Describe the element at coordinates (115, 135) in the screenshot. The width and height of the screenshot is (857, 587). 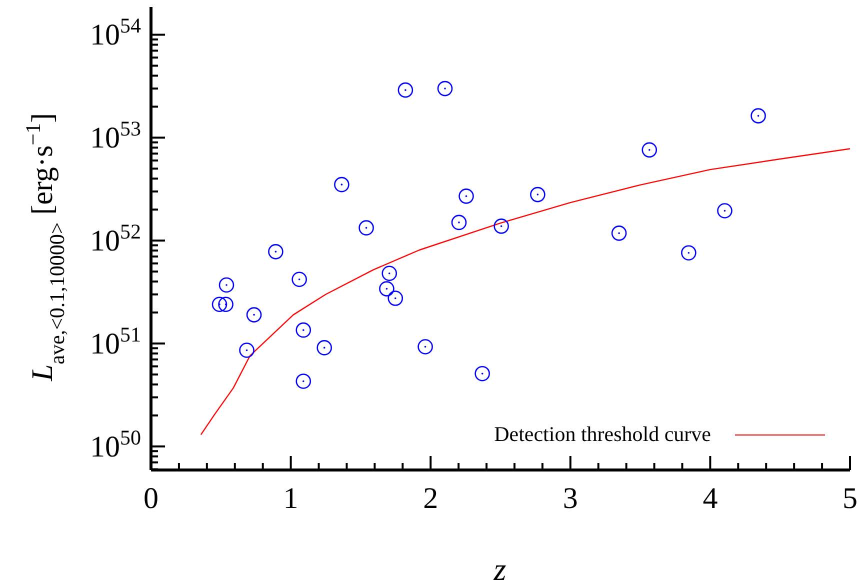
I see `y-tick-label: 10$^{53}$` at that location.